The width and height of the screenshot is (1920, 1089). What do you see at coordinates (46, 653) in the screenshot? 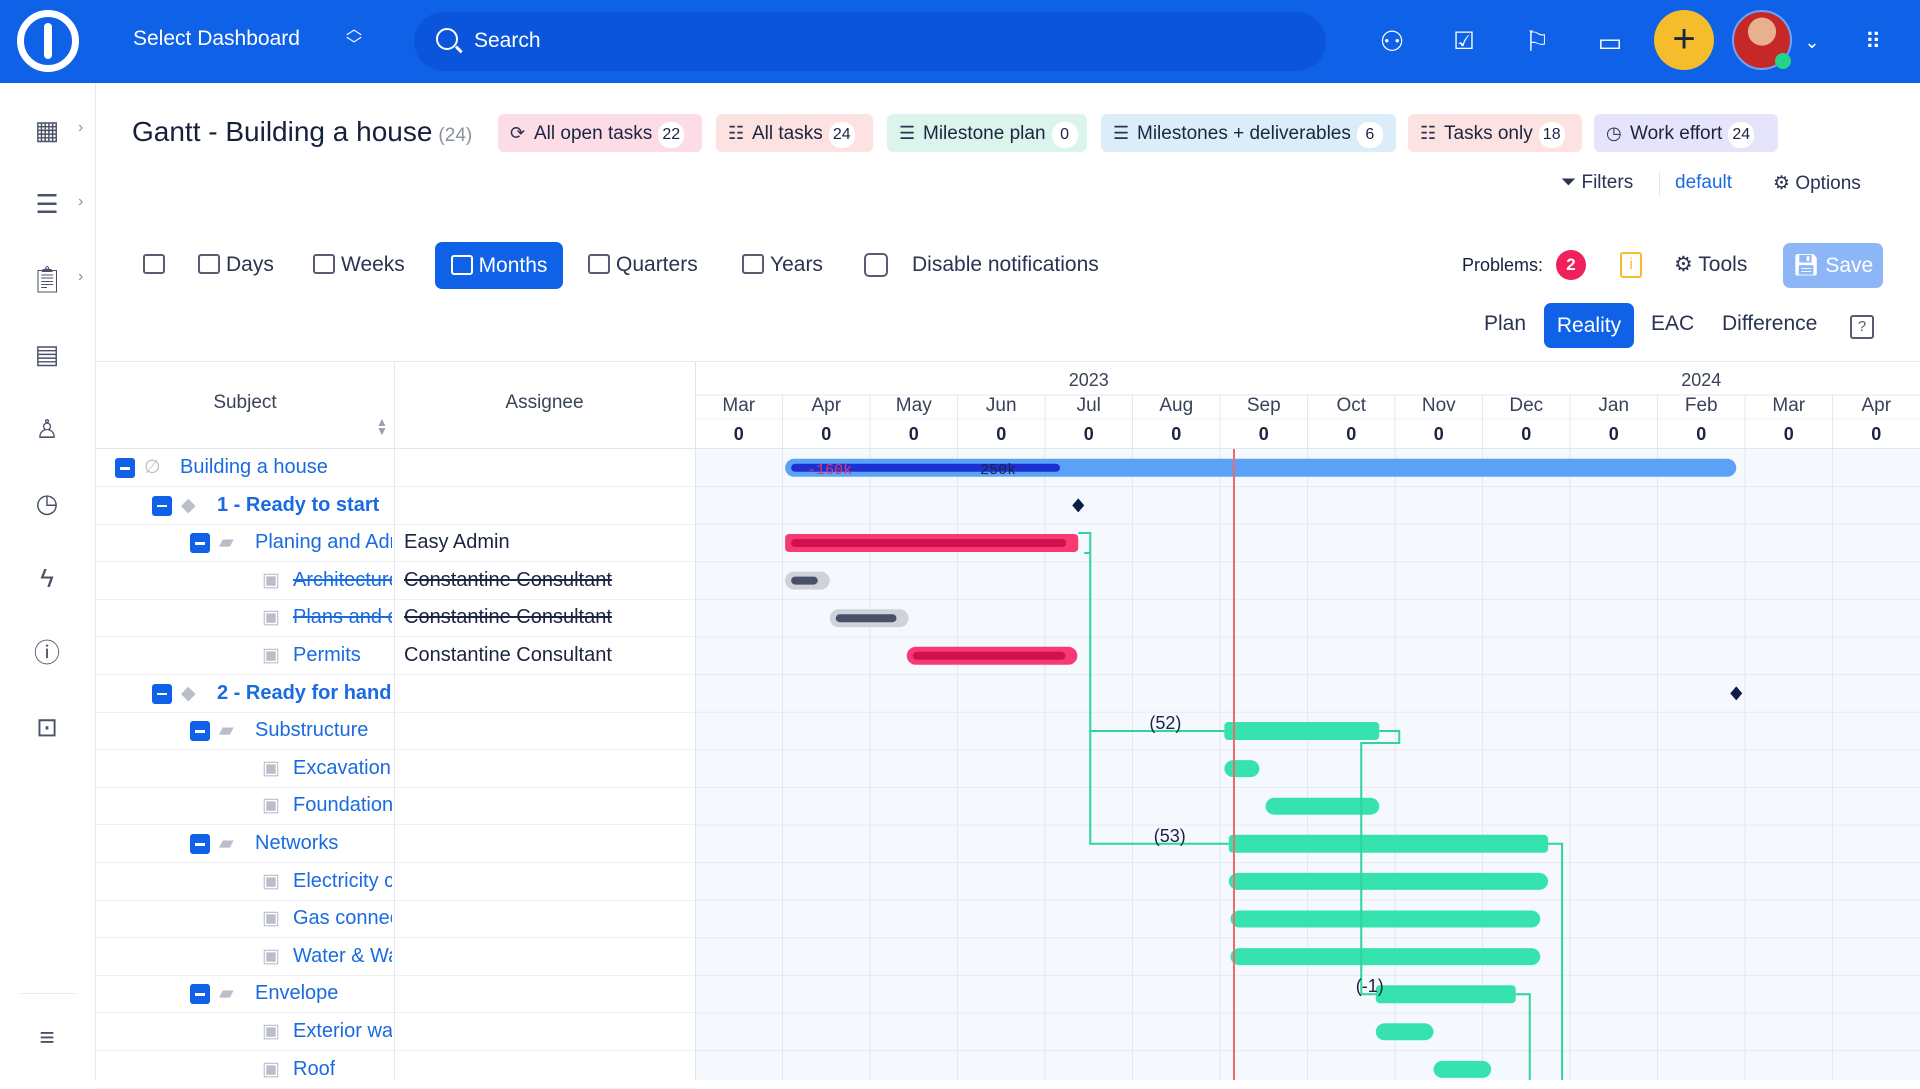
I see `alert-icon: ⓘ` at bounding box center [46, 653].